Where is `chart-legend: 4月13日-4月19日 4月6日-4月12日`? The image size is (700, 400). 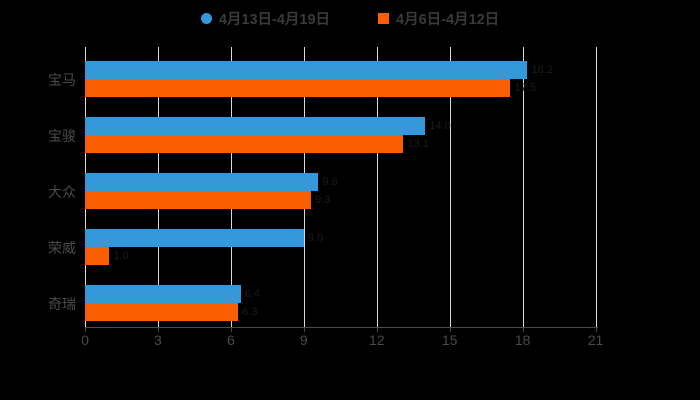
chart-legend: 4月13日-4月19日 4月6日-4月12日 is located at coordinates (350, 18).